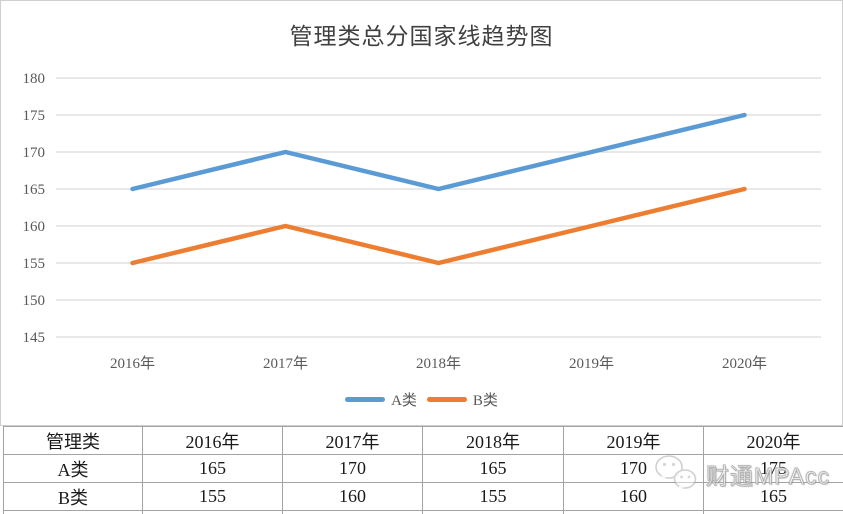 This screenshot has height=514, width=843. What do you see at coordinates (34, 301) in the screenshot?
I see `y-axis-label: 150` at bounding box center [34, 301].